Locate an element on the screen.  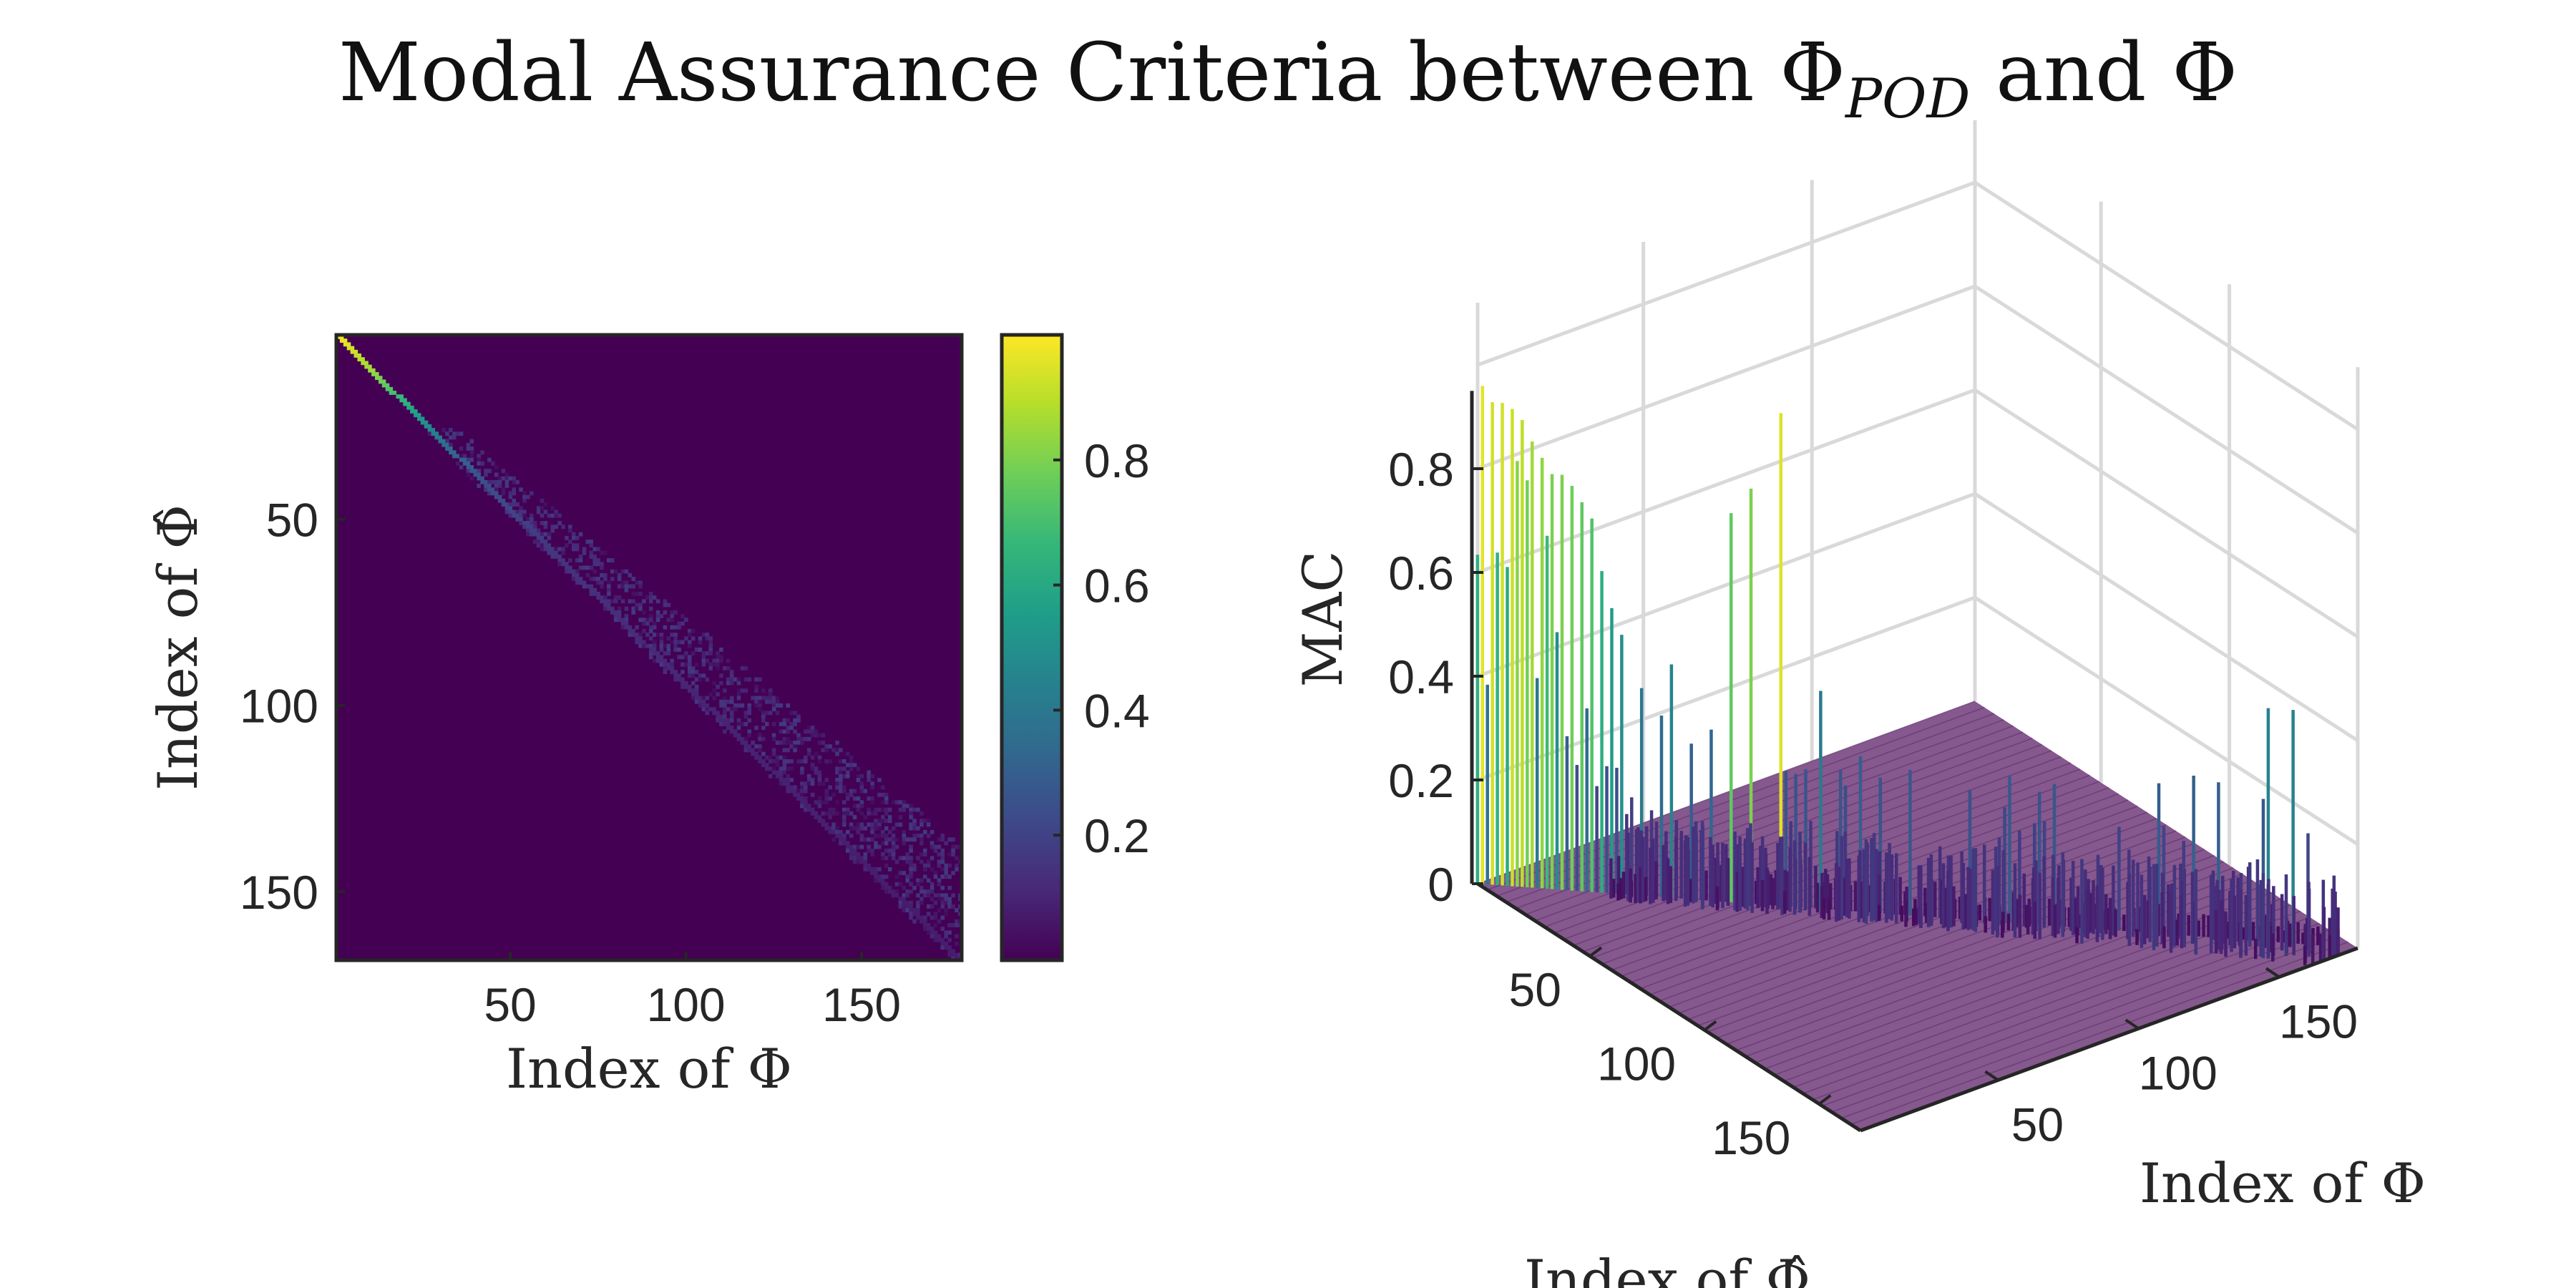
bar3d-x-label: Index of Φ is located at coordinates (2283, 1183).